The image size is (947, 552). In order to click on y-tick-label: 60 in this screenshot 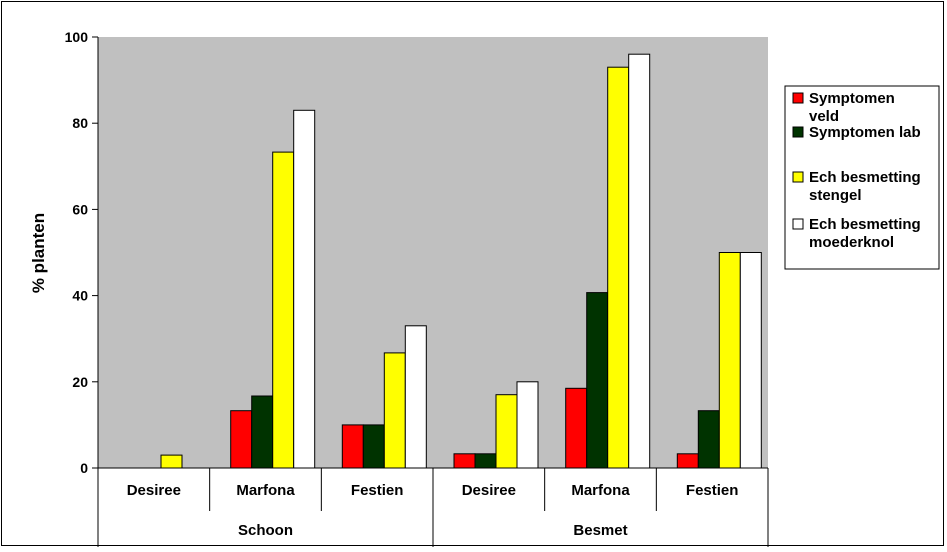, I will do `click(80, 209)`.